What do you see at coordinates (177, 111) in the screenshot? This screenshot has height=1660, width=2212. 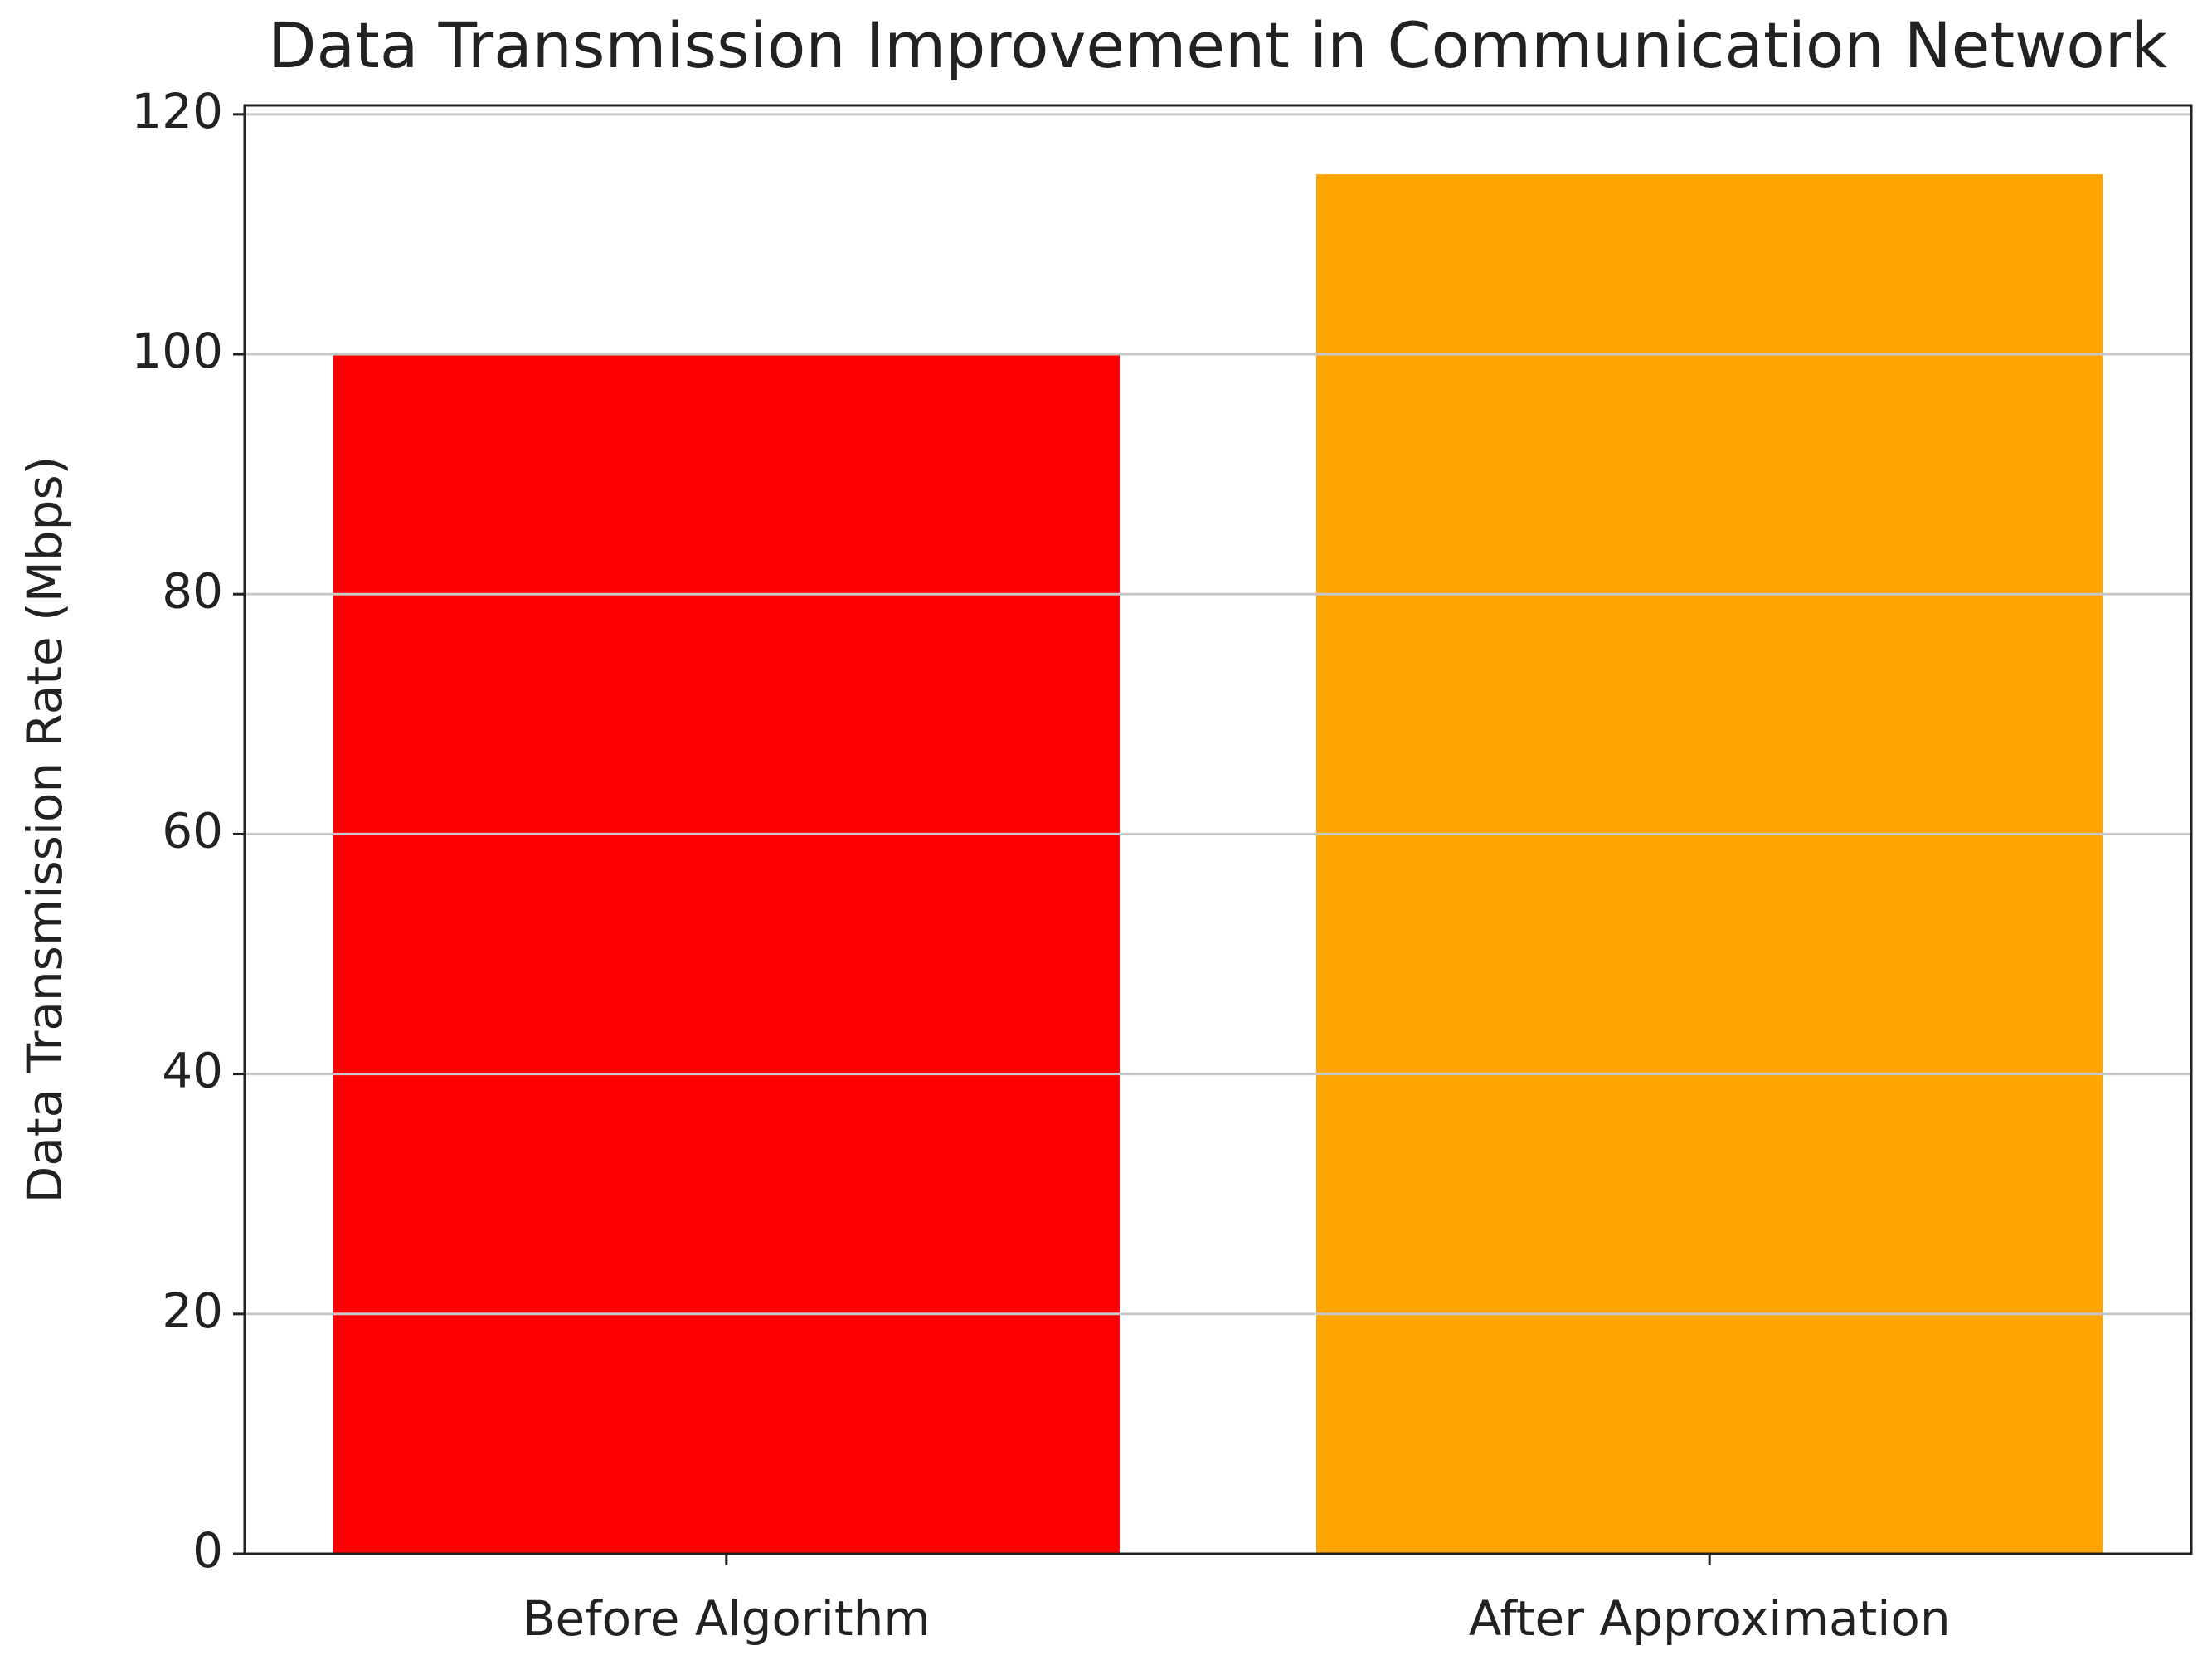 I see `y-tick-label: 120` at bounding box center [177, 111].